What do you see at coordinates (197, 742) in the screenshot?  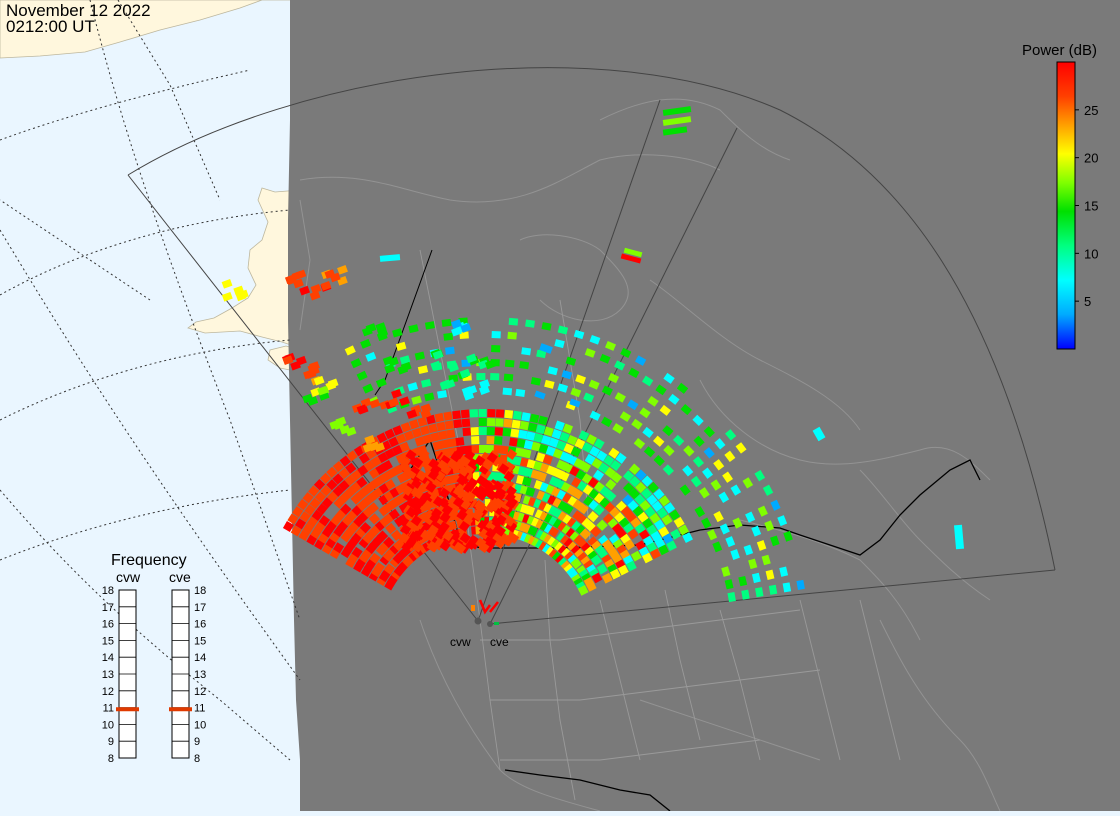 I see `frequency-level-label: 9` at bounding box center [197, 742].